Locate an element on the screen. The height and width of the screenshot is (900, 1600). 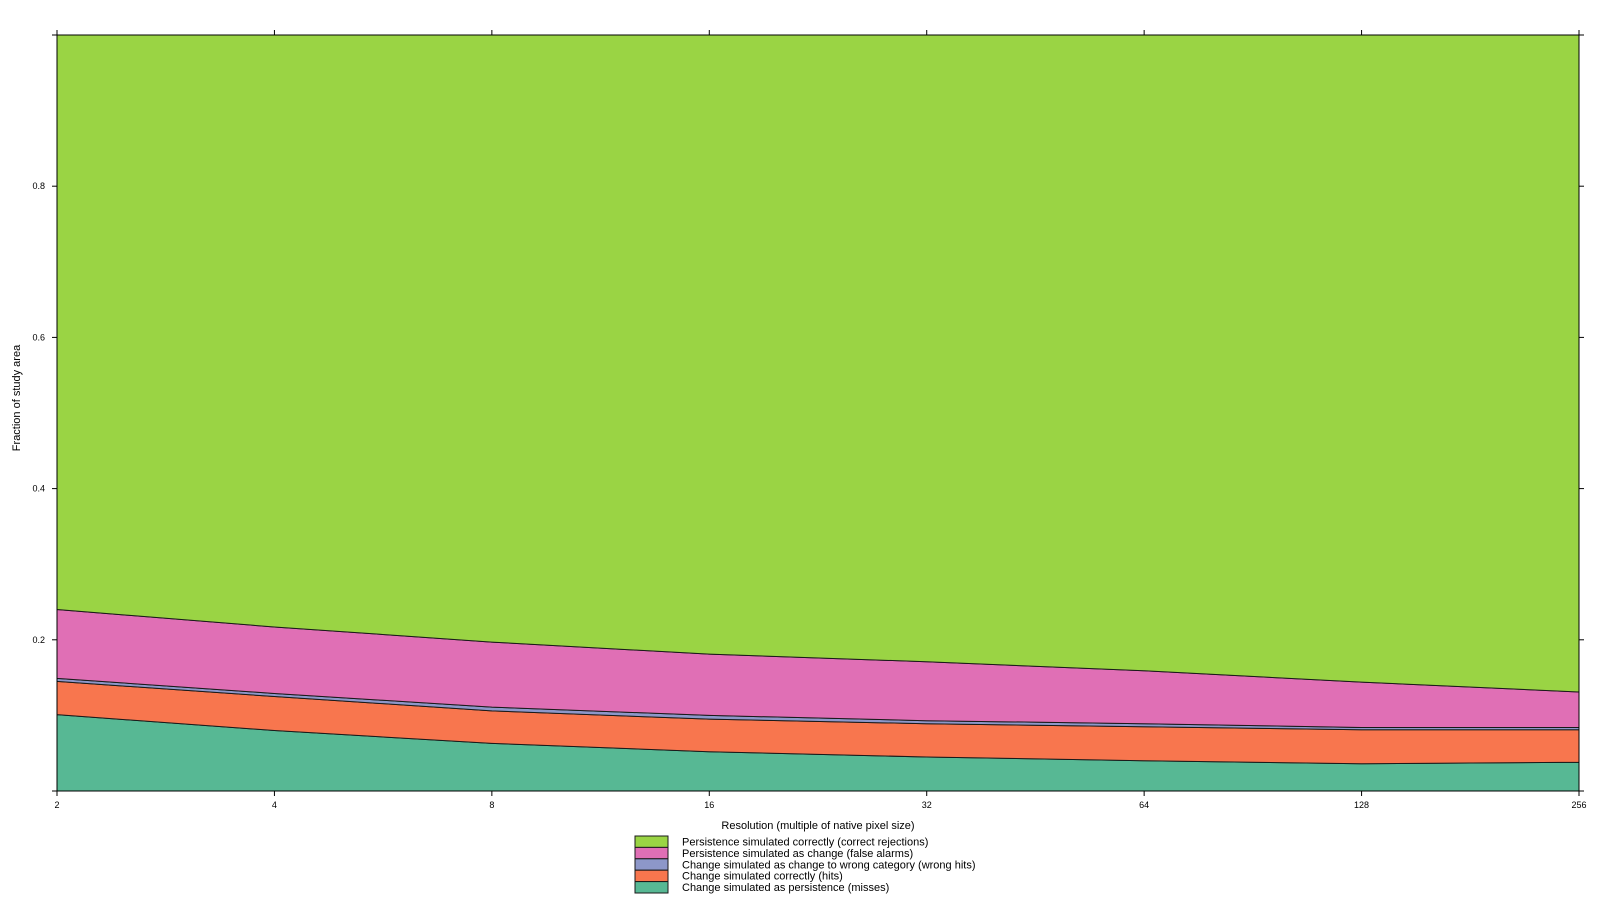
x-tick-label: 128 is located at coordinates (1361, 805).